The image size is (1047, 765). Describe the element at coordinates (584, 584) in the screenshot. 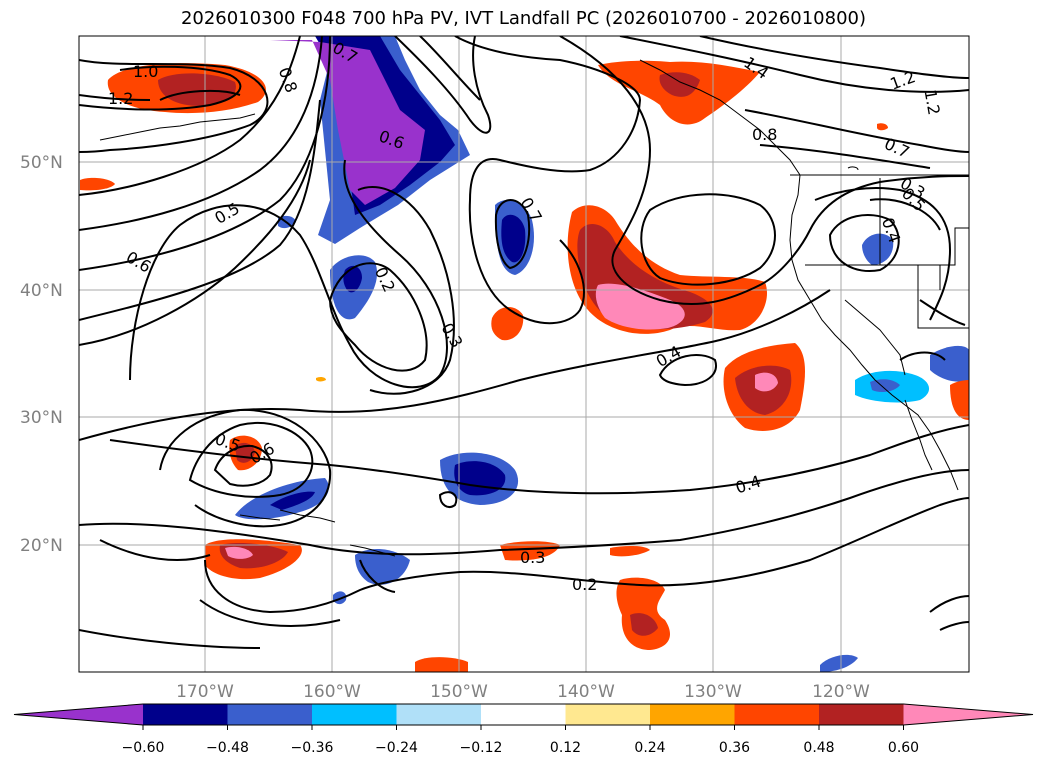

I see `contour-label: 0.2` at that location.